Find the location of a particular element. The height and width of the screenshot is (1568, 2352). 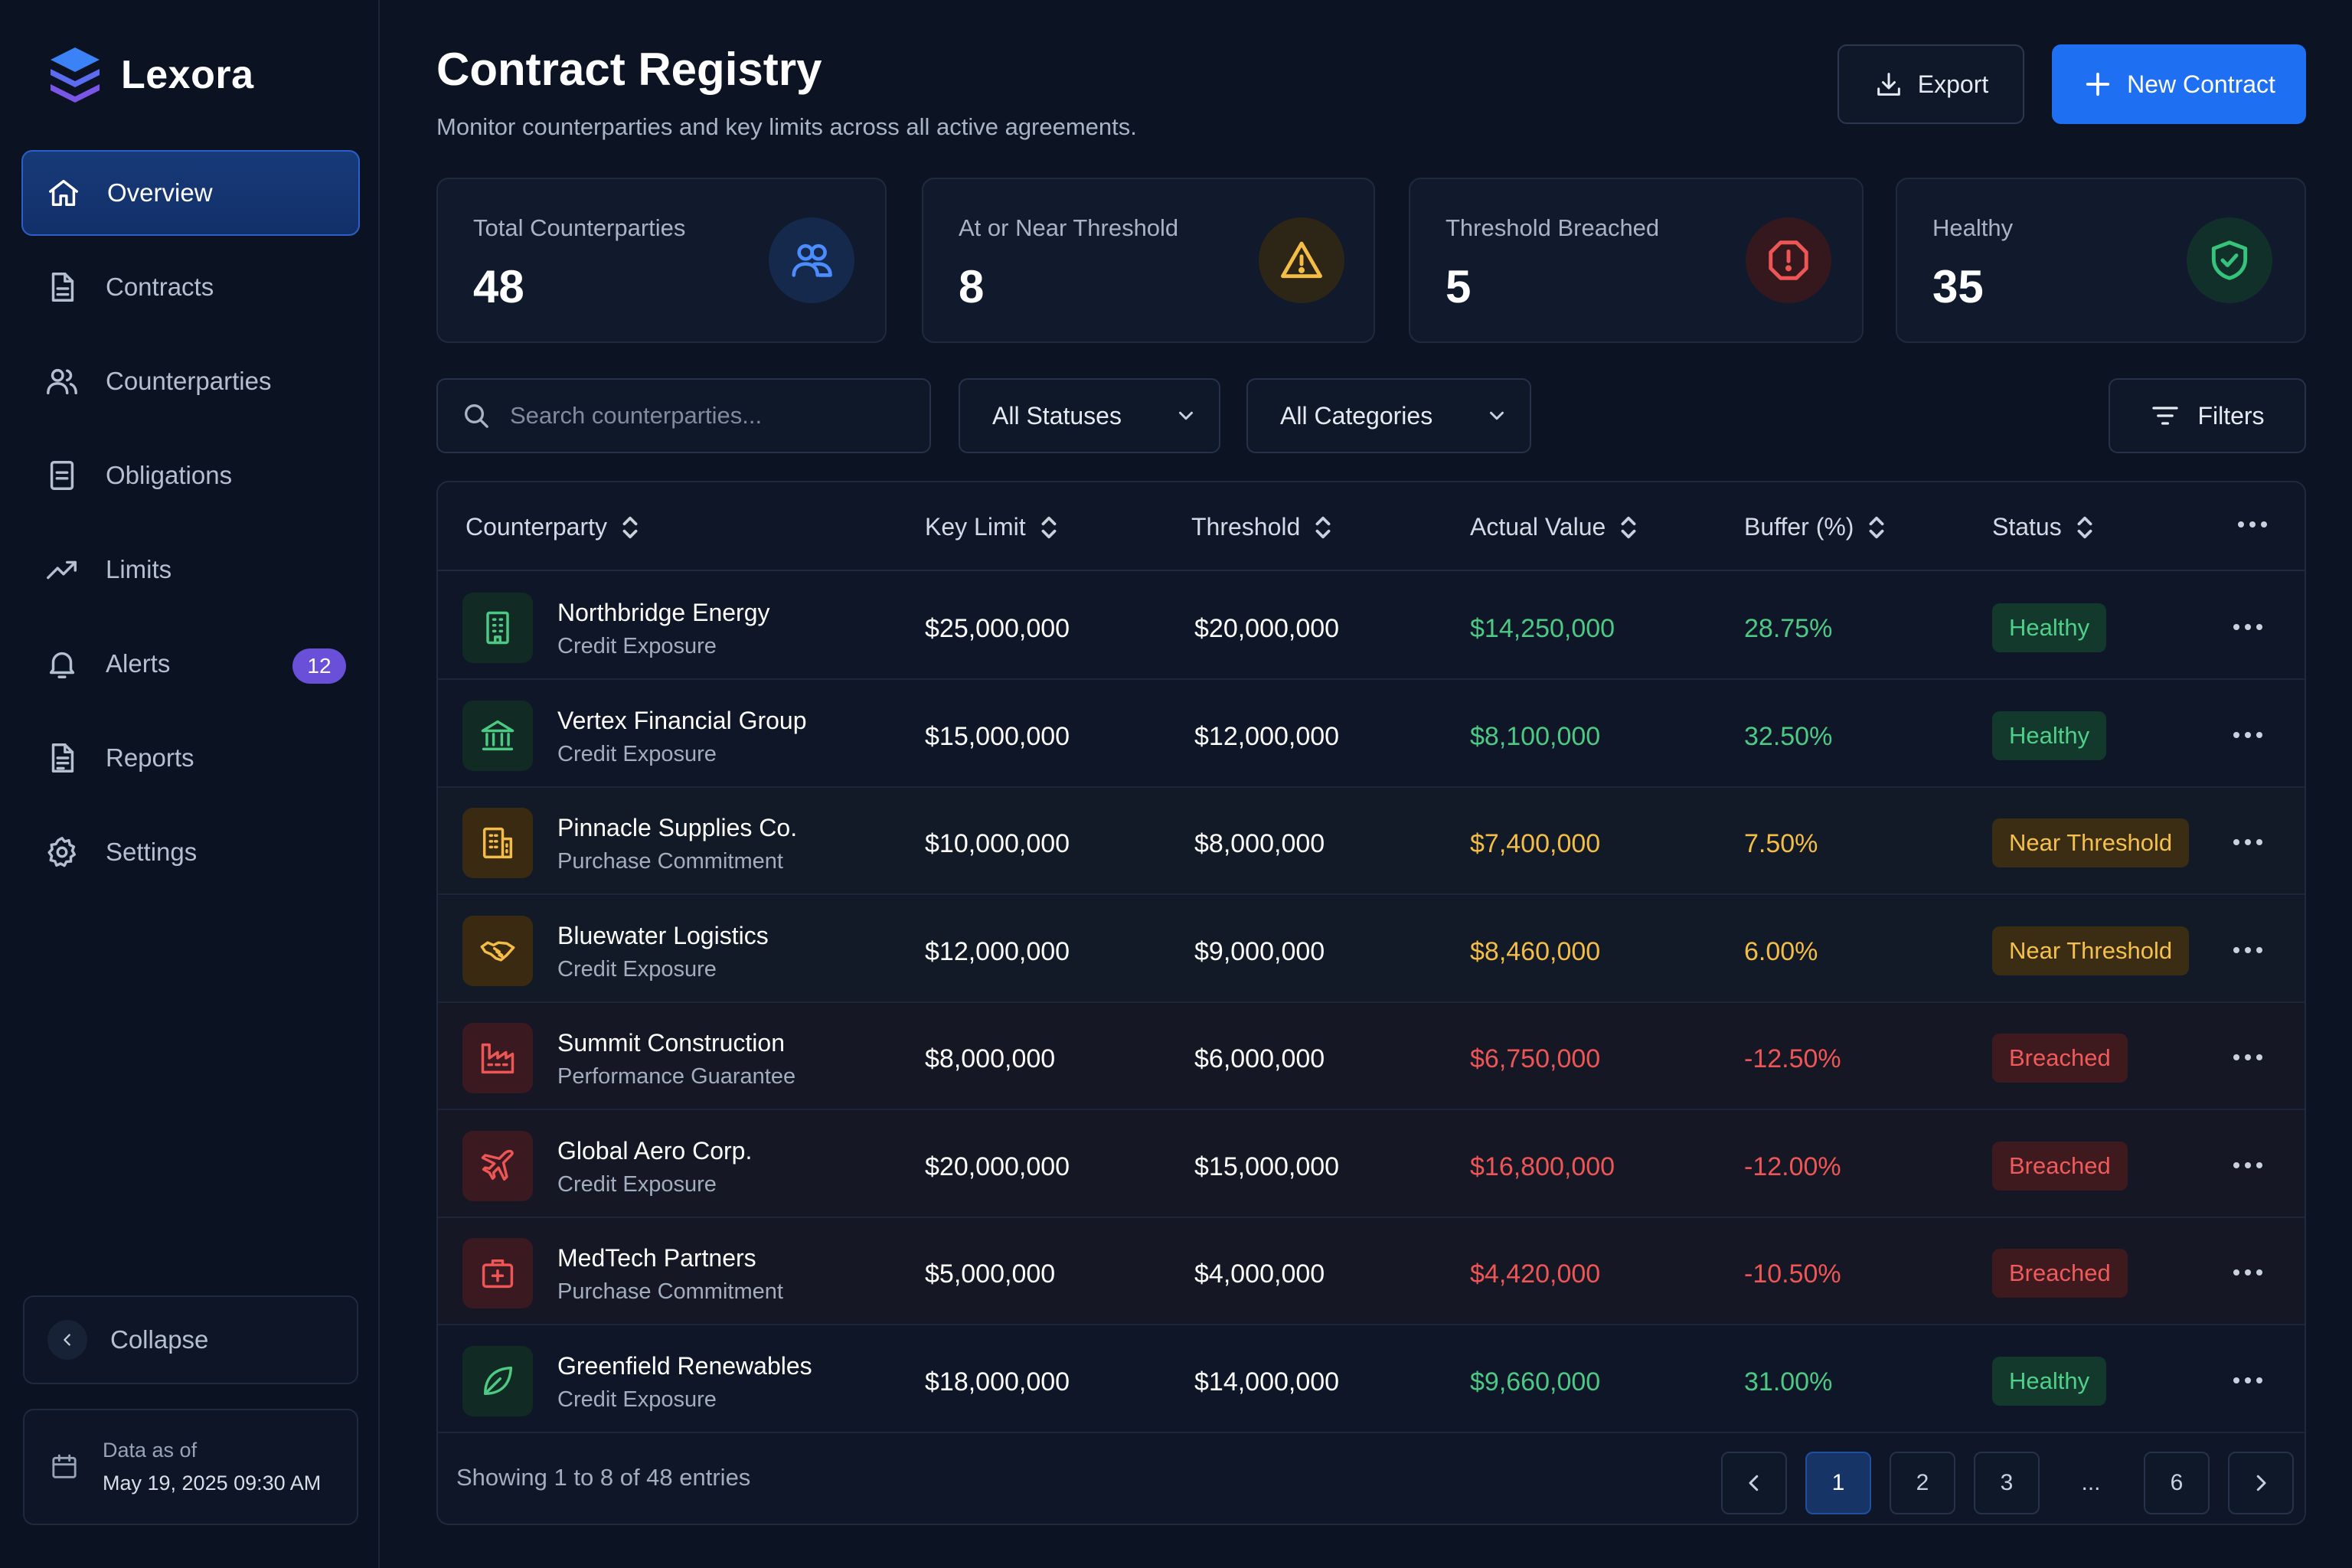

column-header-buffer: Buffer (%) is located at coordinates (1815, 527).